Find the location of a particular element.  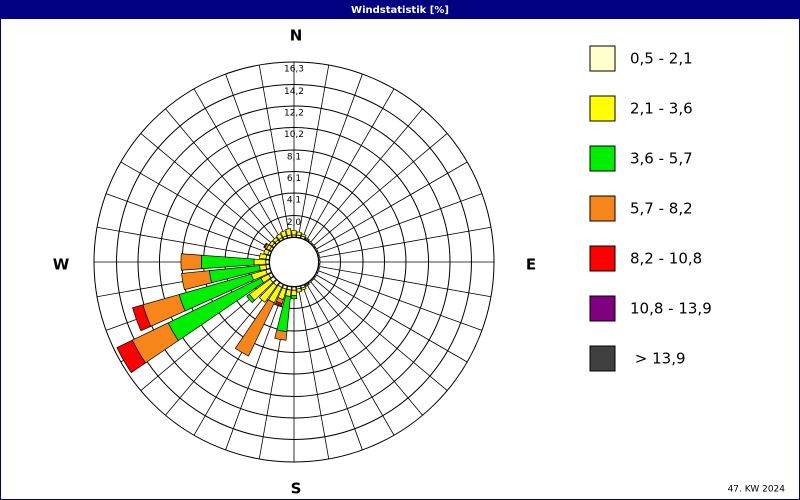

legend-label: 3,6 - 5,7 is located at coordinates (661, 159).